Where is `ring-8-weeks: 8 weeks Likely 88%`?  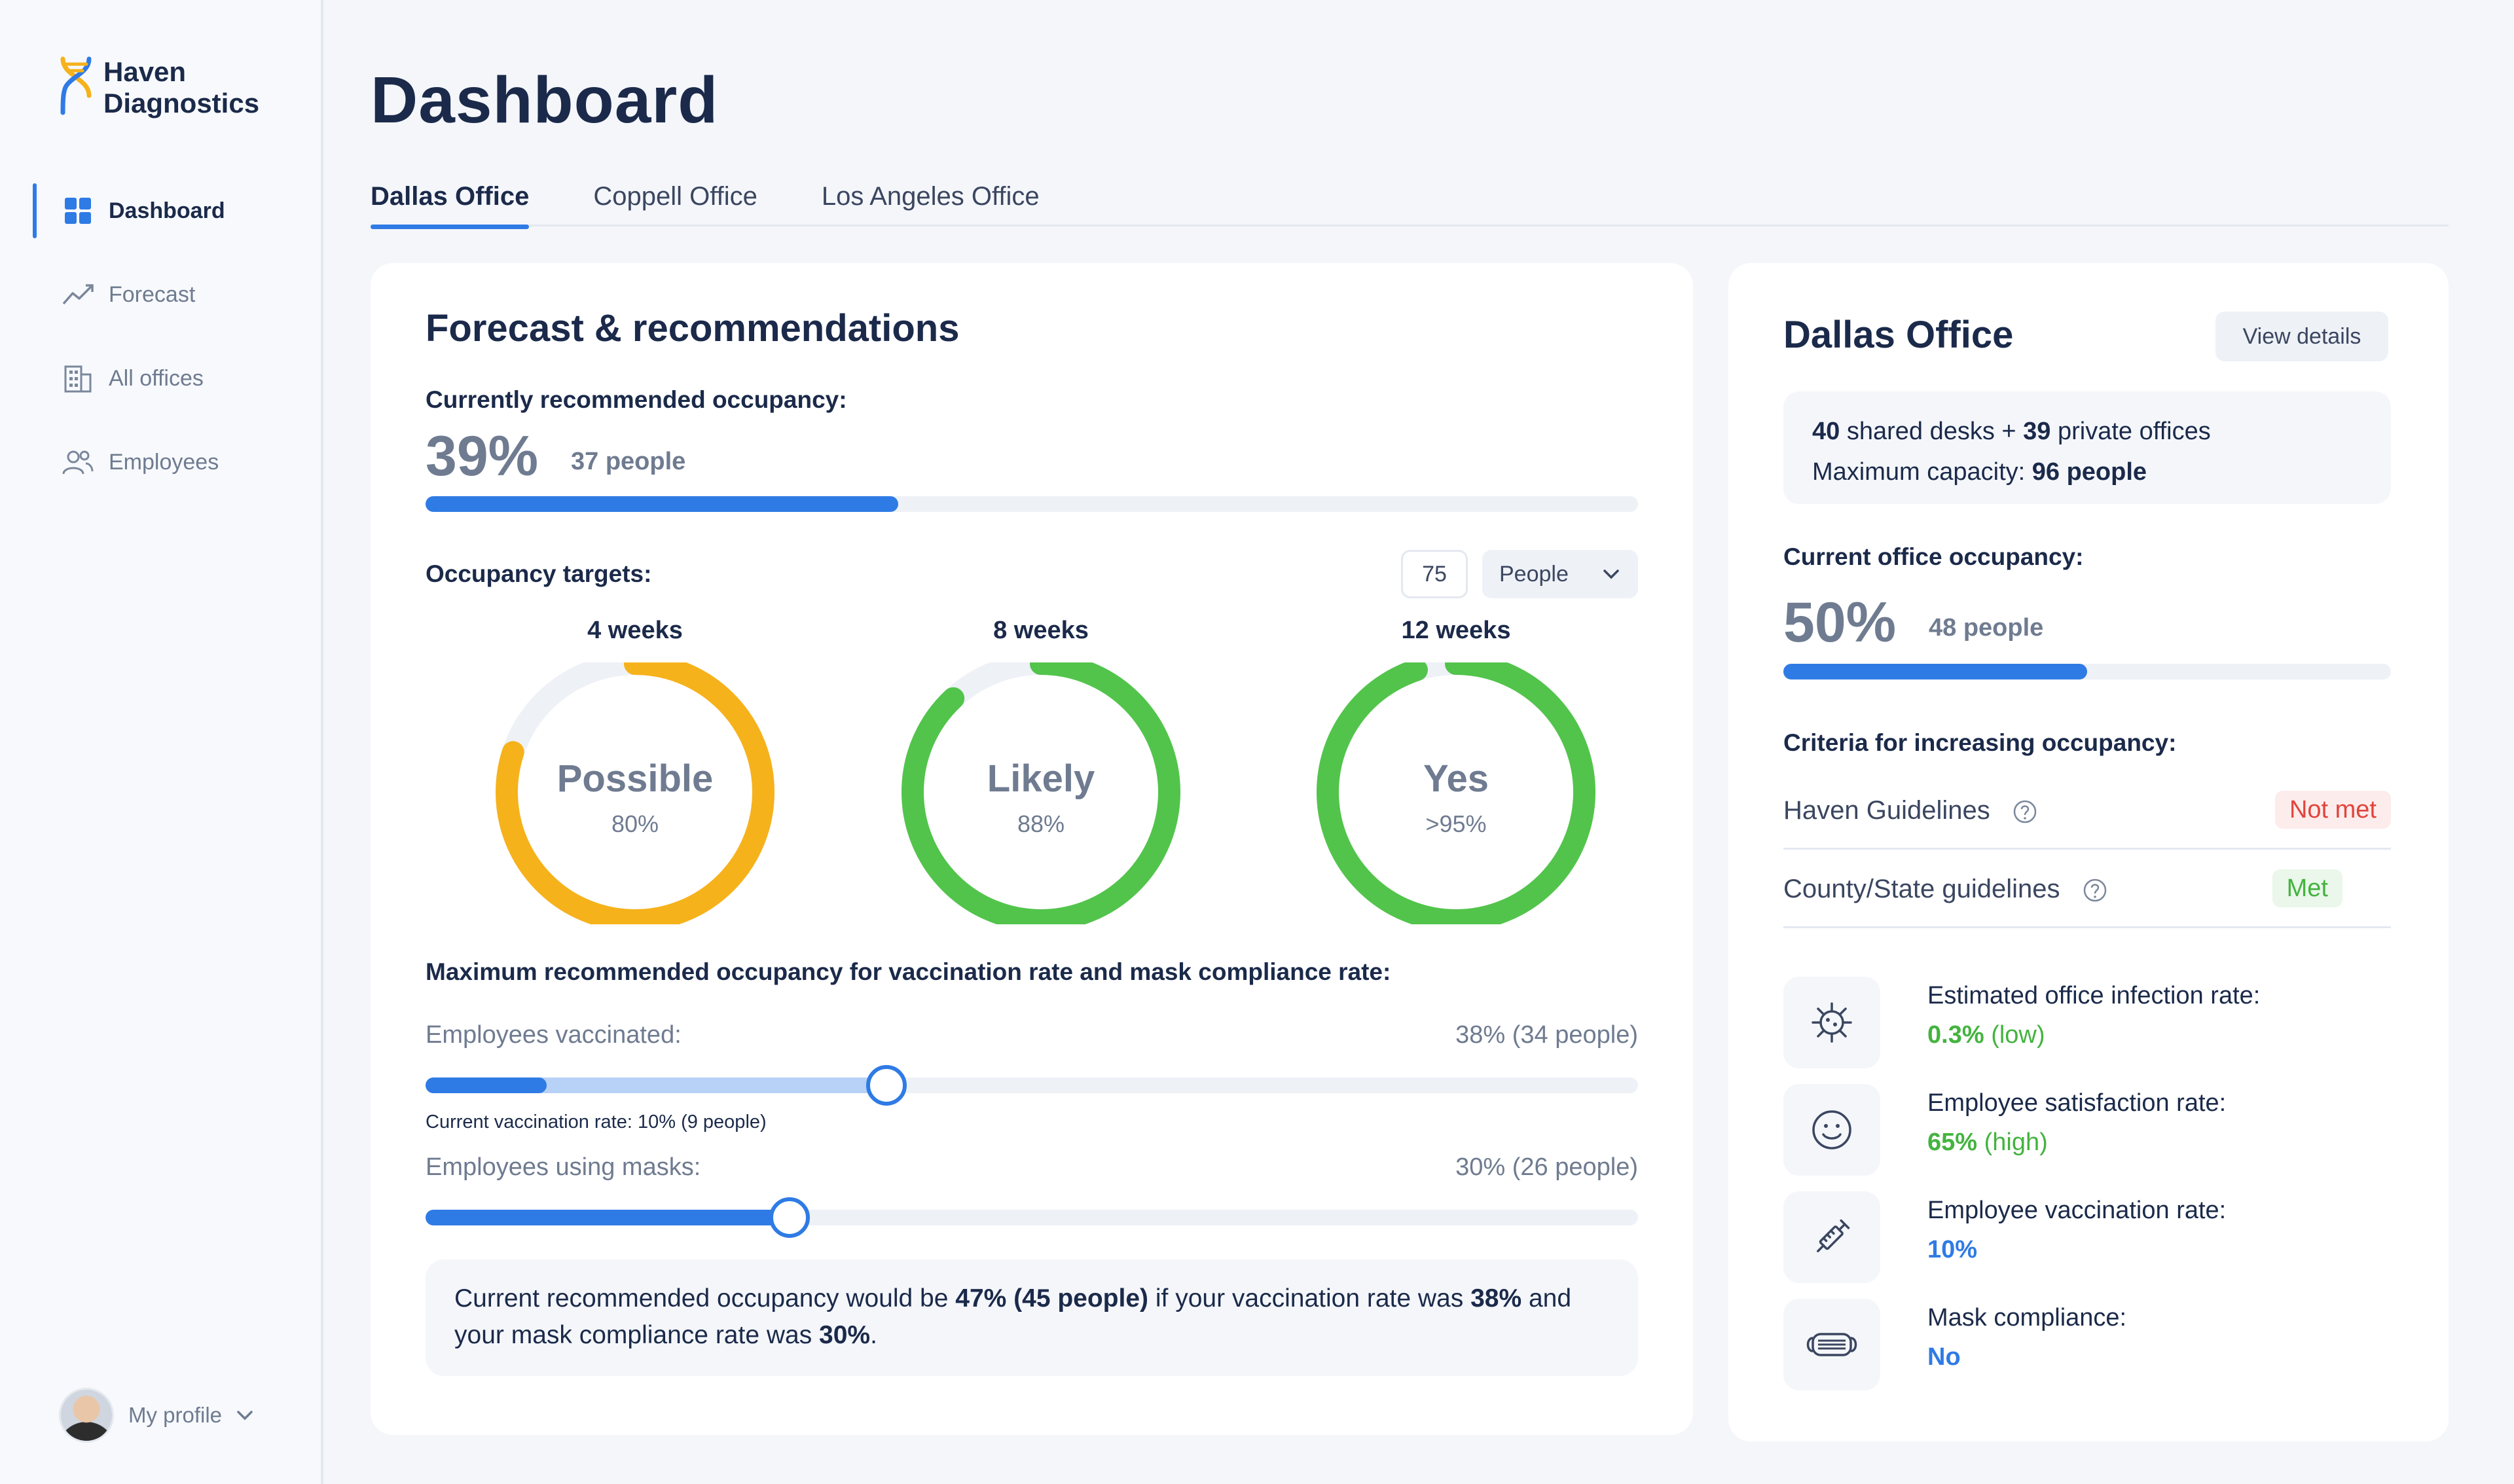 ring-8-weeks: 8 weeks Likely 88% is located at coordinates (1041, 774).